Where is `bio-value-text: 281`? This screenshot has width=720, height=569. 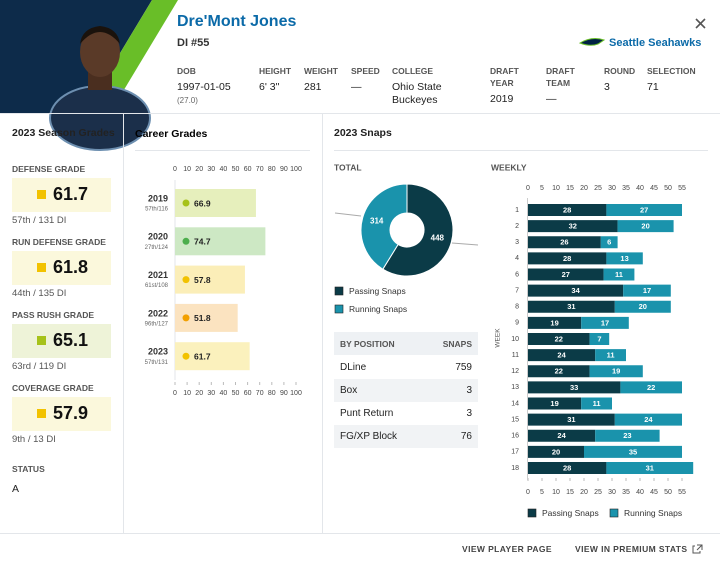 bio-value-text: 281 is located at coordinates (313, 87).